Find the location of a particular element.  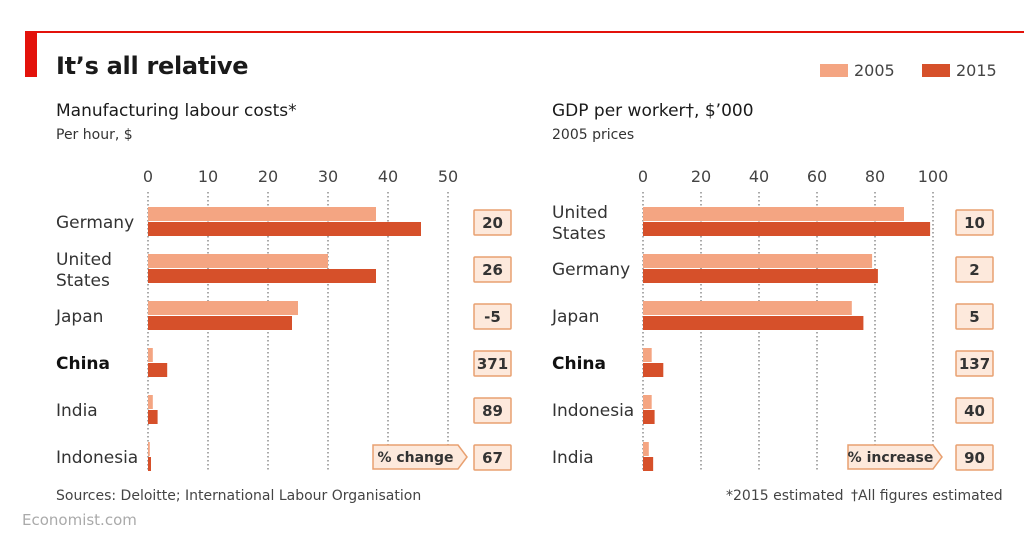

chart-2-category-label: Indonesia is located at coordinates (593, 411).